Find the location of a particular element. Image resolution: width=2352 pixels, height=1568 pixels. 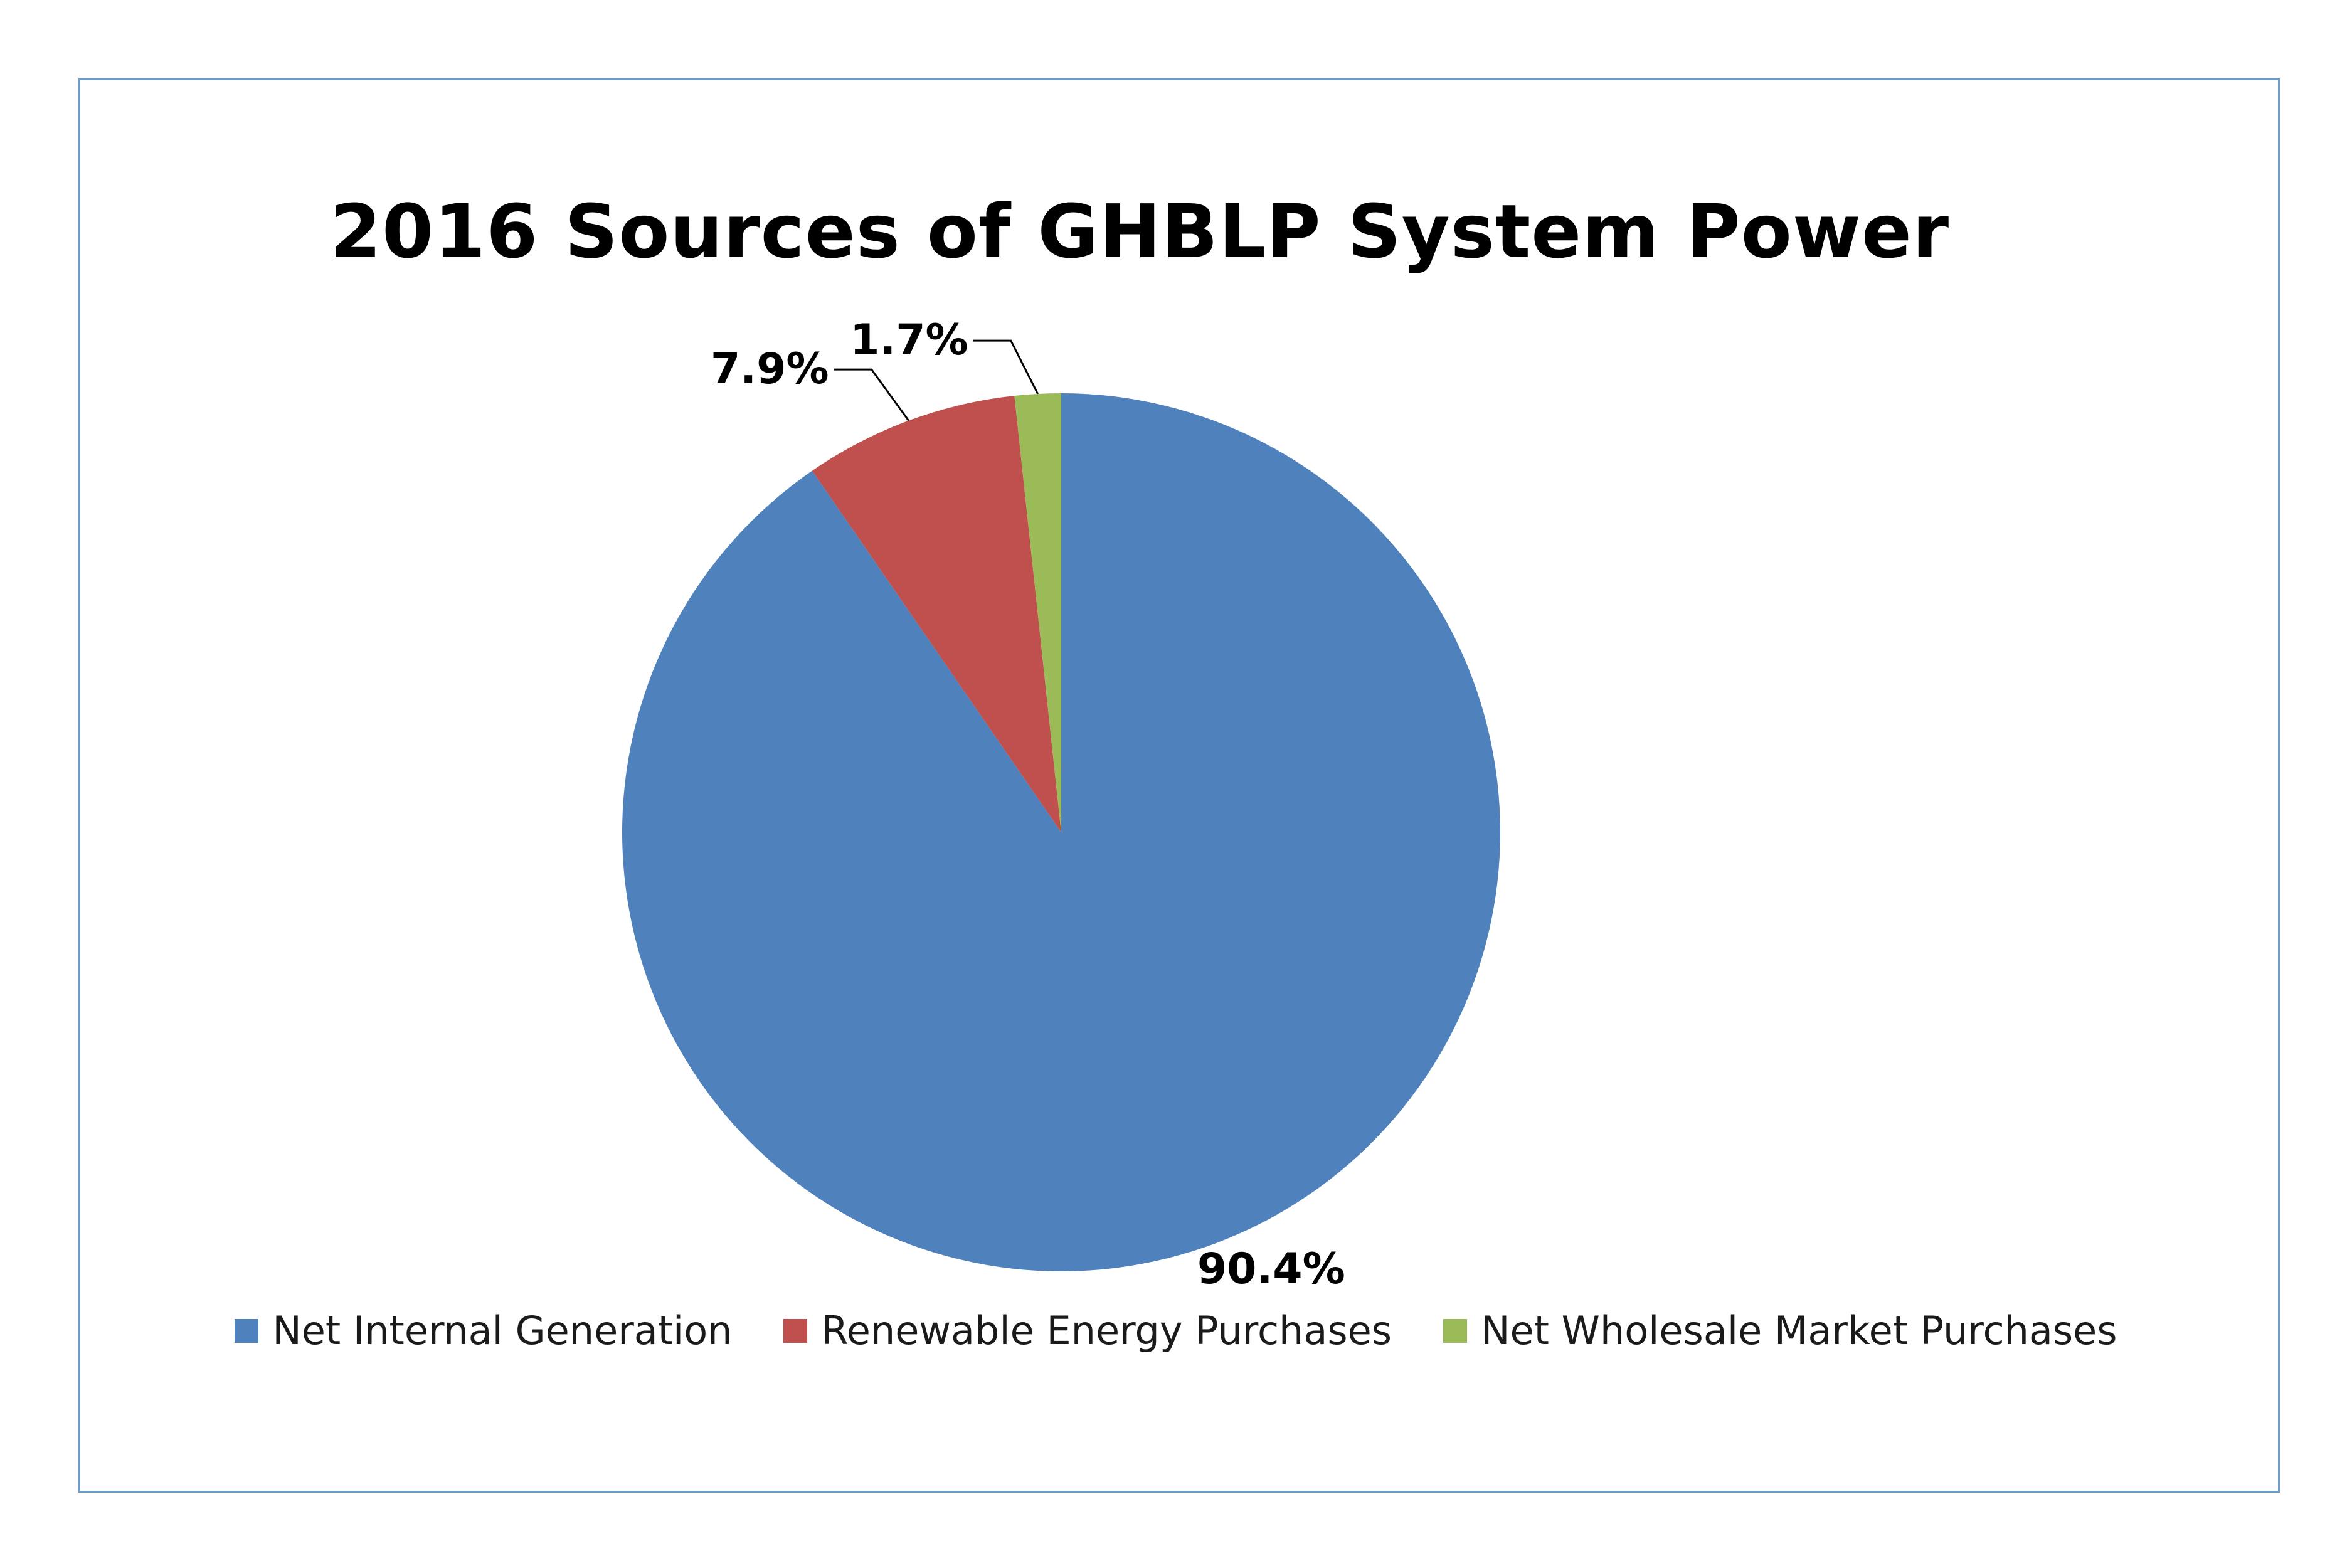

data-label-renewable-energy-purchases: 7.9% is located at coordinates (770, 369).